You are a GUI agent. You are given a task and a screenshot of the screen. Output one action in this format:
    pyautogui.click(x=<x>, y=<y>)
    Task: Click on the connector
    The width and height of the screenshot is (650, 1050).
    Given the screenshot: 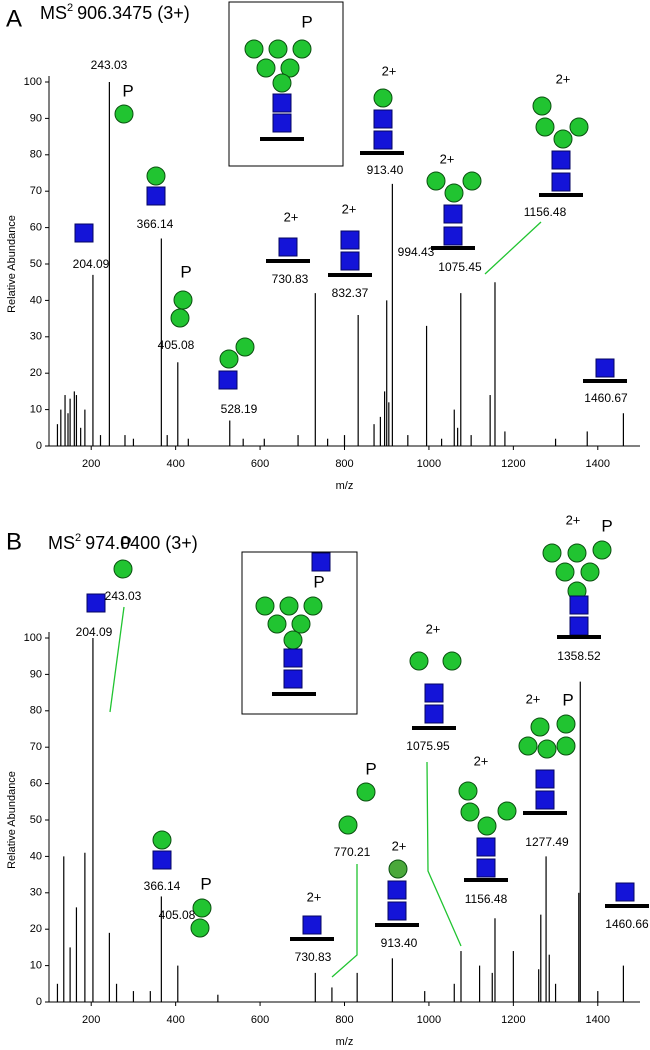 What is the action you would take?
    pyautogui.click(x=344, y=921)
    